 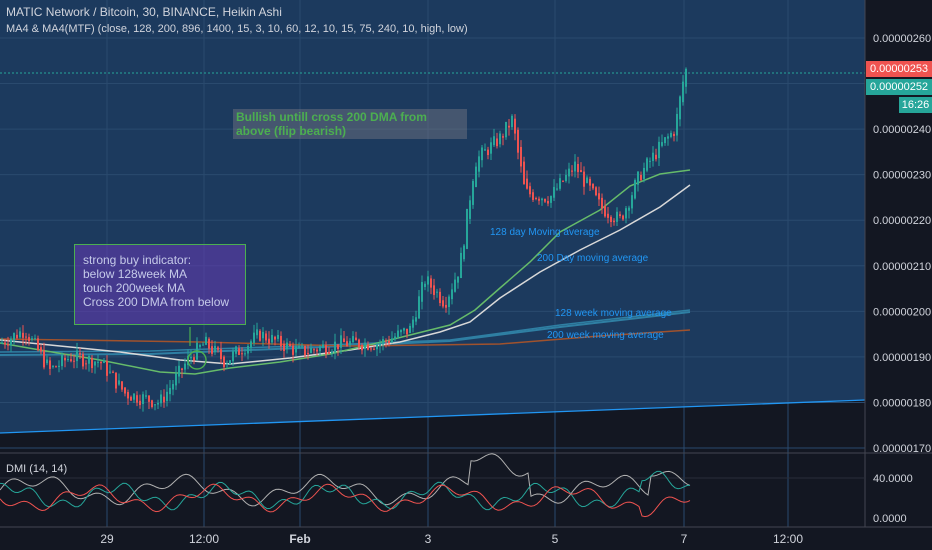 What do you see at coordinates (345, 338) in the screenshot?
I see `ma-200week` at bounding box center [345, 338].